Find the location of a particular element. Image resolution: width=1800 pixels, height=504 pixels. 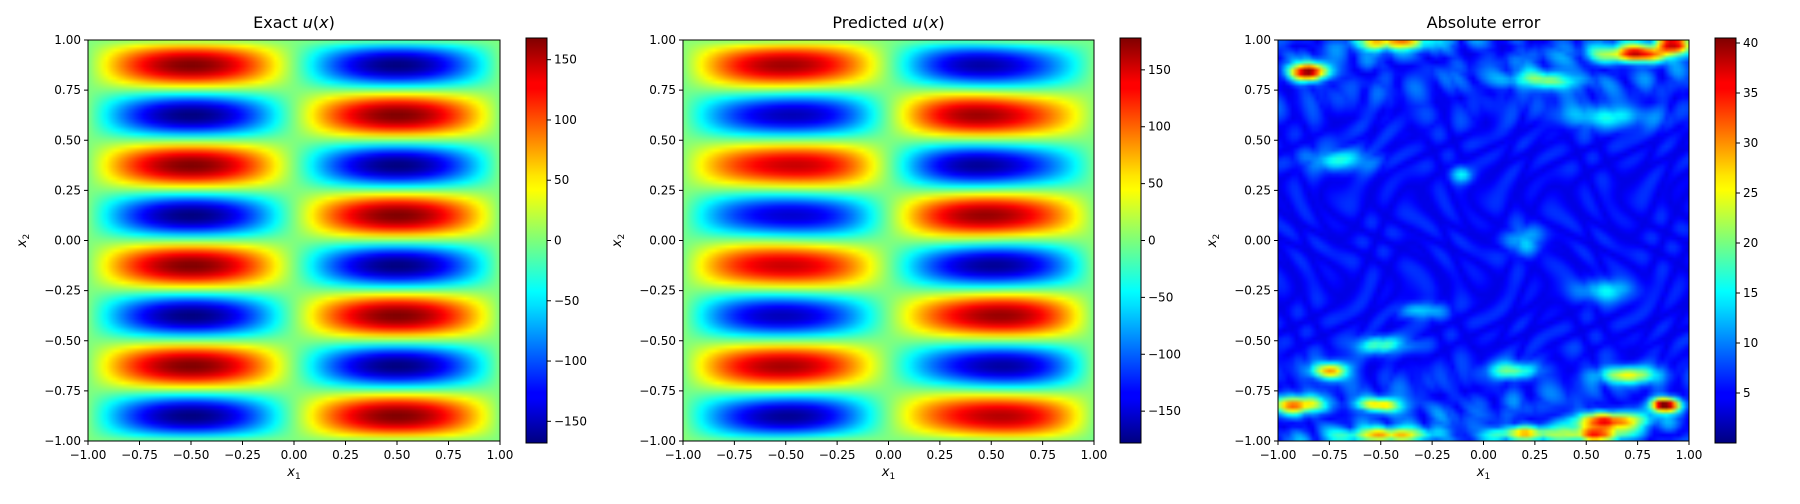

chart-title: Exact u(x) is located at coordinates (294, 22).